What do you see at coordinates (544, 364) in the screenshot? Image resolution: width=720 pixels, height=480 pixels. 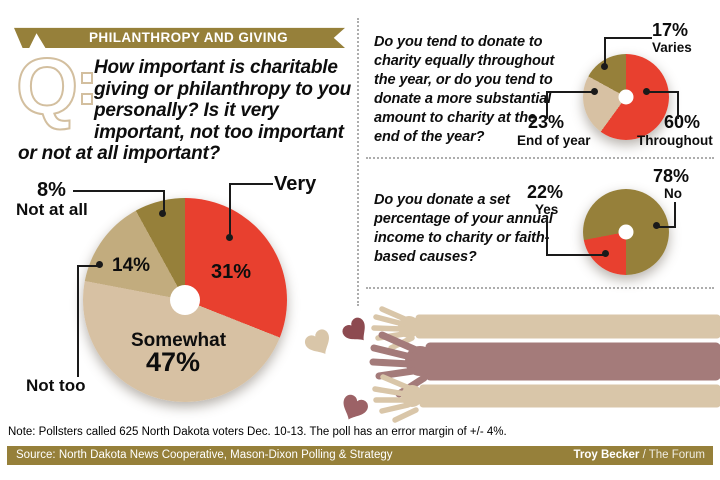 I see `arm-middle` at bounding box center [544, 364].